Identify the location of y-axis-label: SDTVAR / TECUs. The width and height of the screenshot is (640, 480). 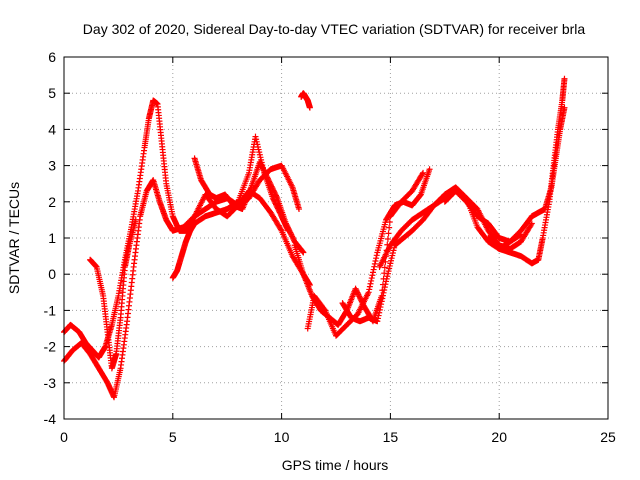
(14, 238).